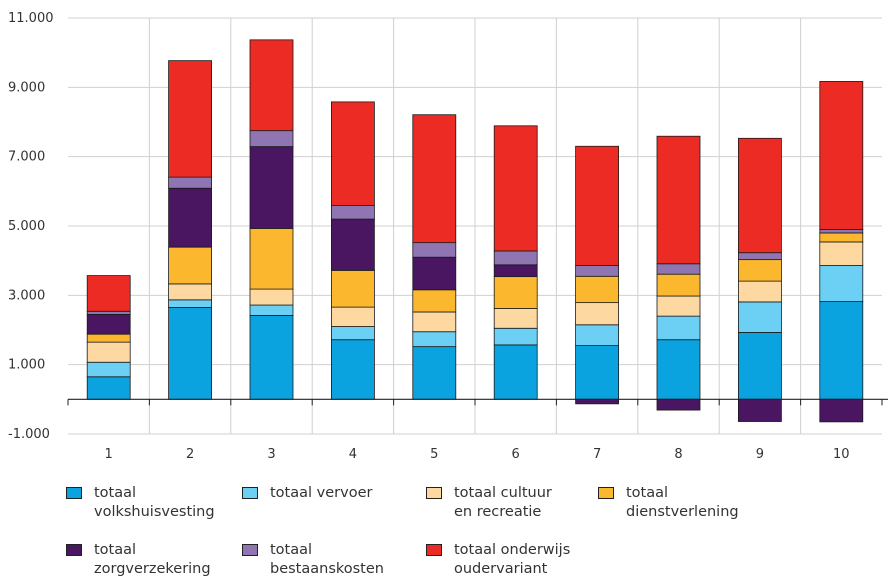 This screenshot has width=892, height=582. I want to click on legend-label: totaal onderwijs oudervariant, so click(512, 559).